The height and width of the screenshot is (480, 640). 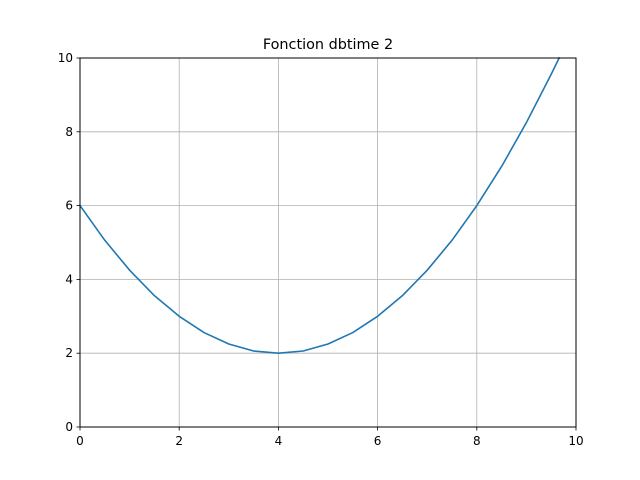 I want to click on x-tick-label: 4, so click(x=279, y=441).